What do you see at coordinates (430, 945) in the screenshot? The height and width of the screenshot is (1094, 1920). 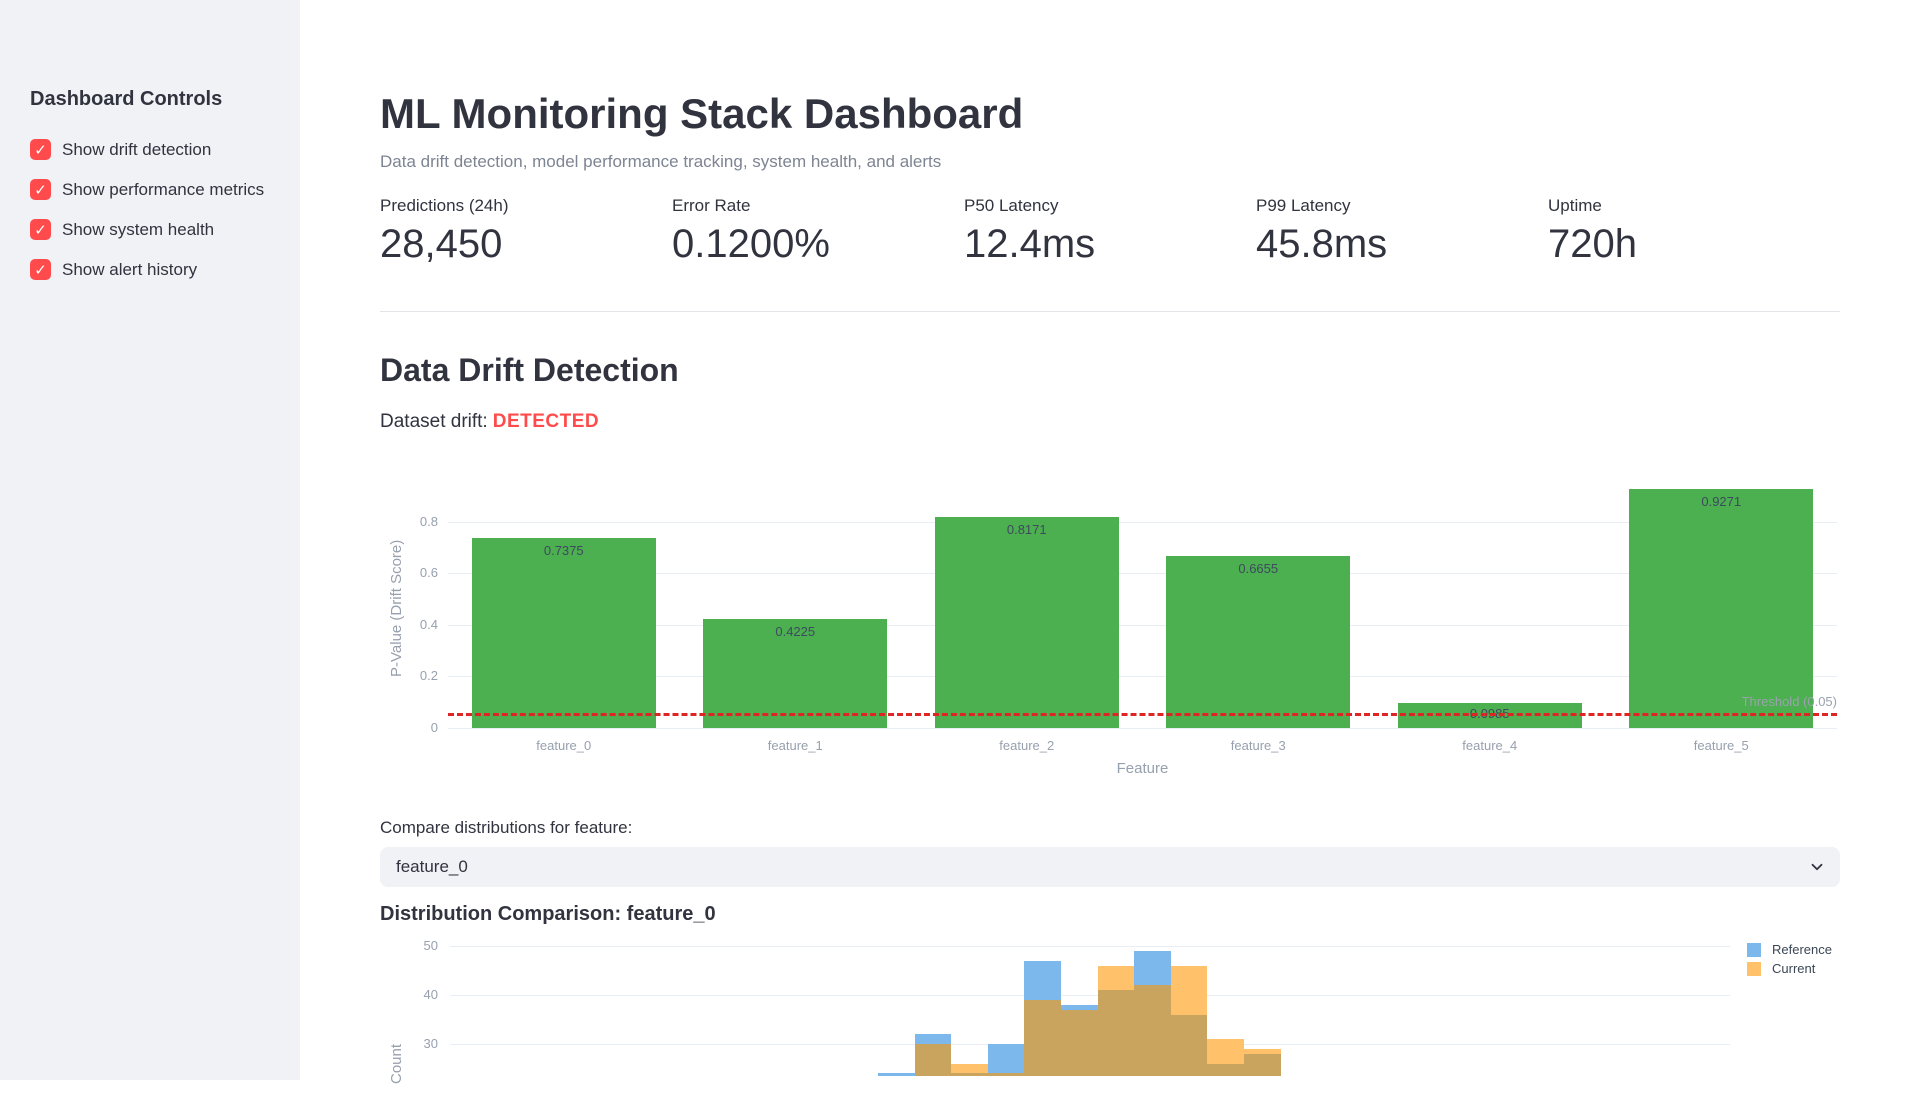 I see `y-tick-label: 50` at bounding box center [430, 945].